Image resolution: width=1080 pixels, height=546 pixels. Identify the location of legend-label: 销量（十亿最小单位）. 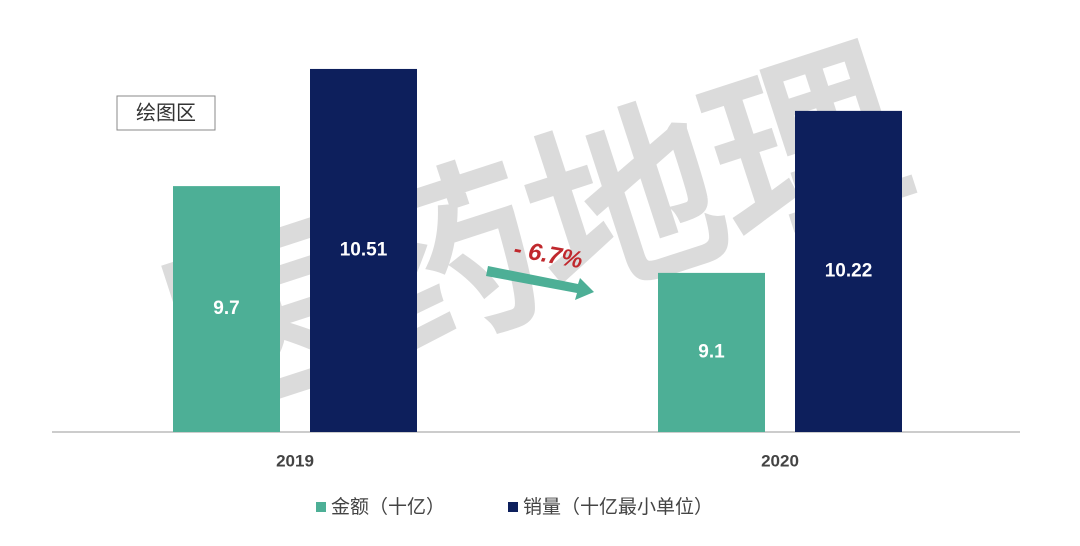
(618, 507).